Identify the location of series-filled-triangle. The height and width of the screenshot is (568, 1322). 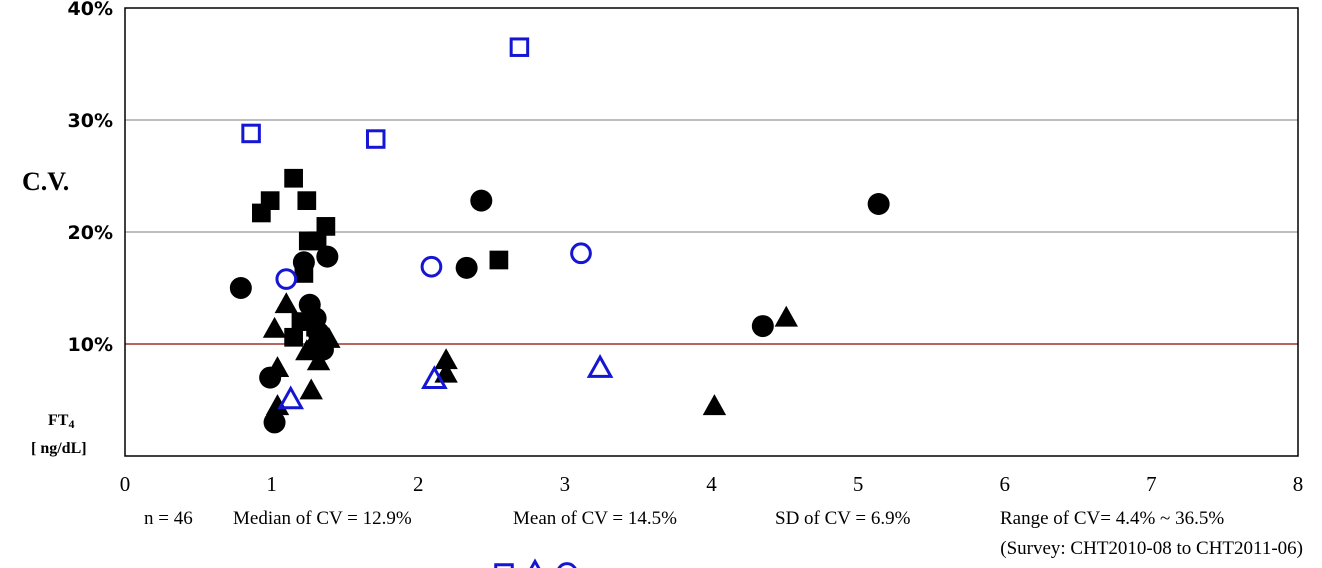
(530, 354).